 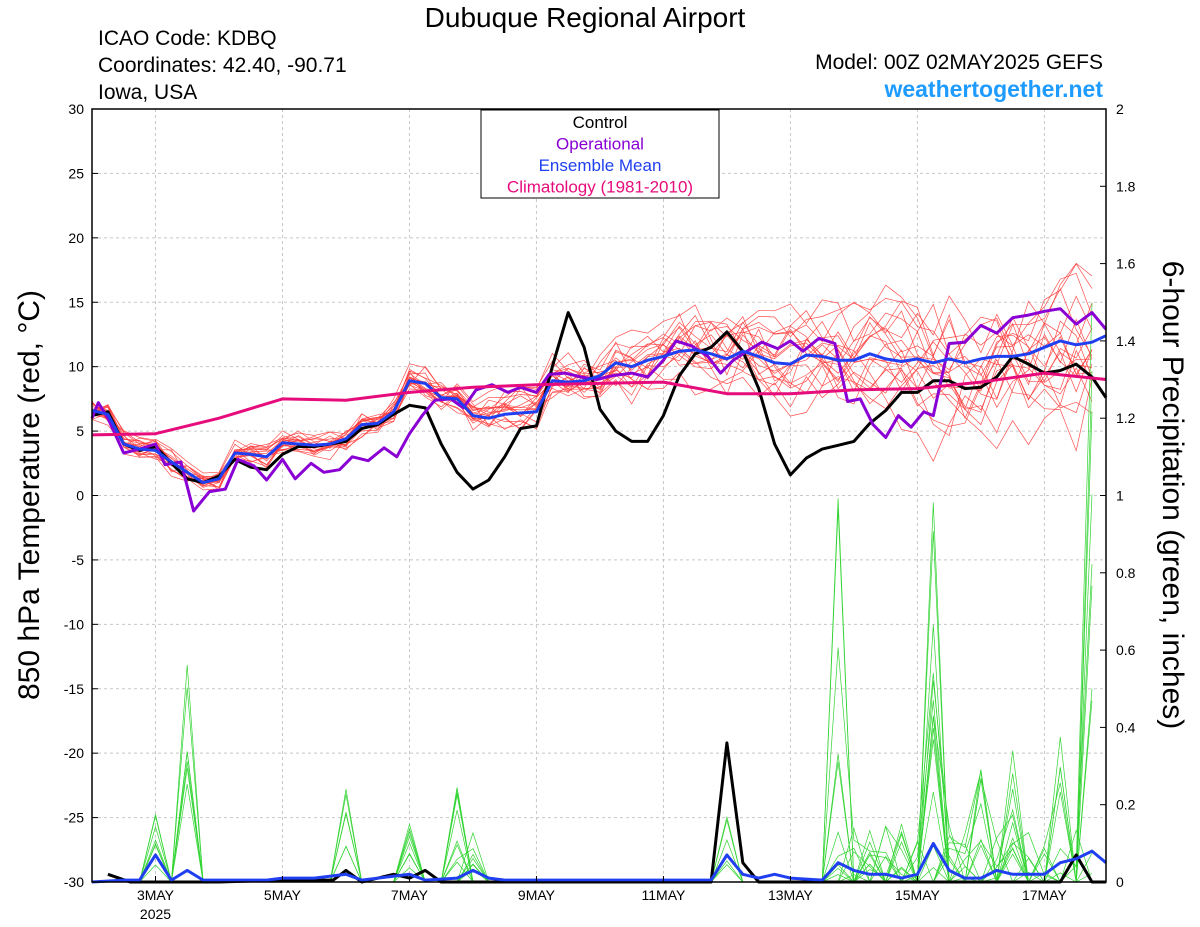 What do you see at coordinates (1120, 496) in the screenshot?
I see `y2-tick-label: 1` at bounding box center [1120, 496].